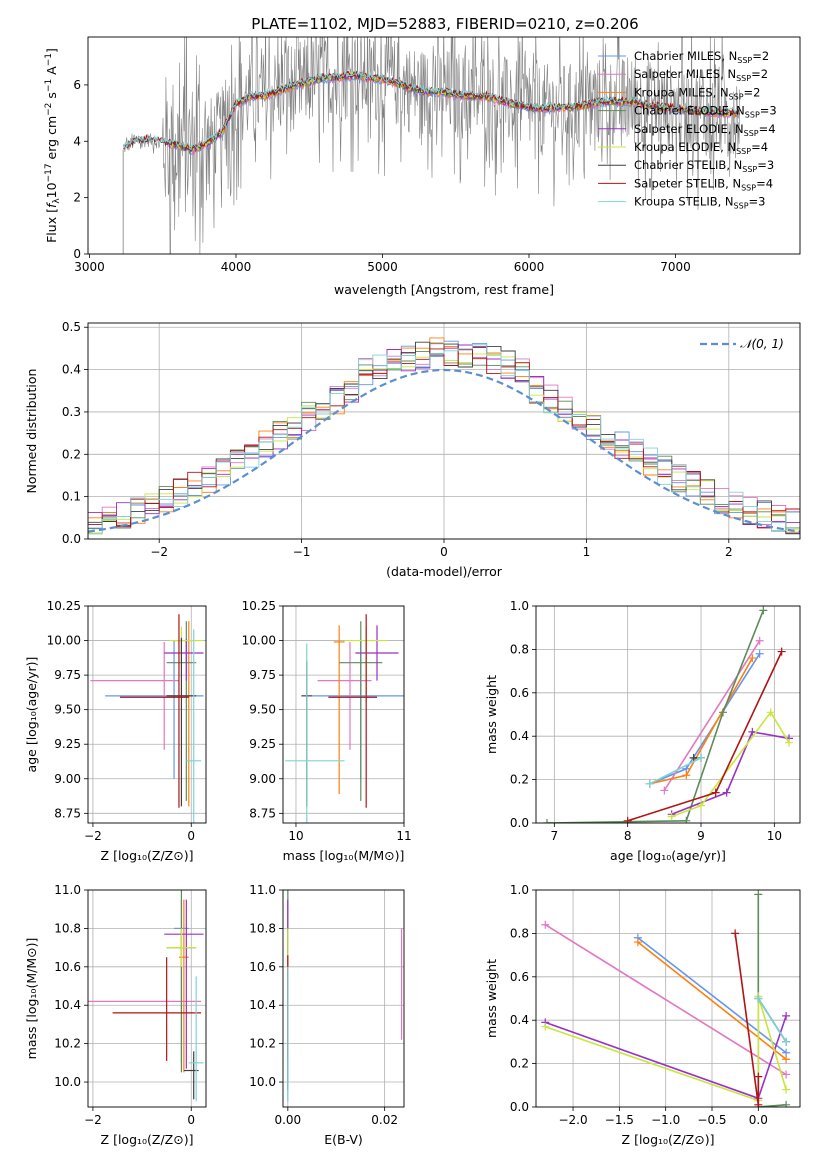 The image size is (819, 1170). I want to click on weight-lines, so click(668, 714).